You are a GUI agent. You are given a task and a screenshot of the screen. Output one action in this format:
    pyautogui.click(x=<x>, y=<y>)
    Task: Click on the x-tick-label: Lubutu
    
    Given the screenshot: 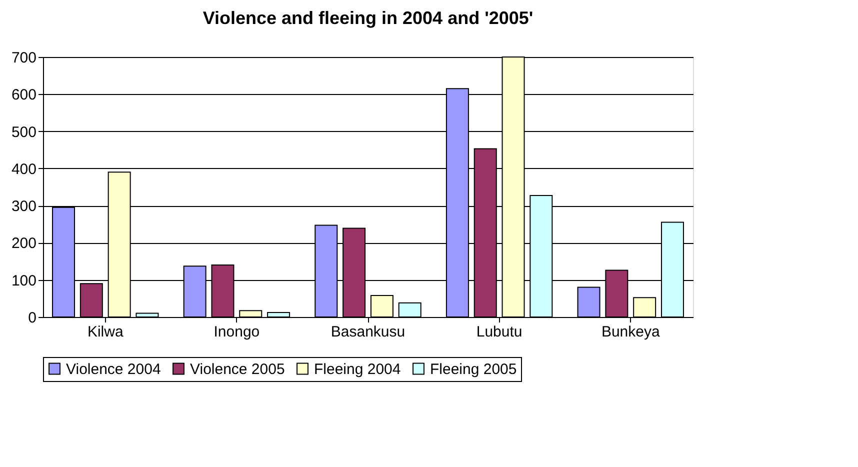 What is the action you would take?
    pyautogui.click(x=499, y=332)
    